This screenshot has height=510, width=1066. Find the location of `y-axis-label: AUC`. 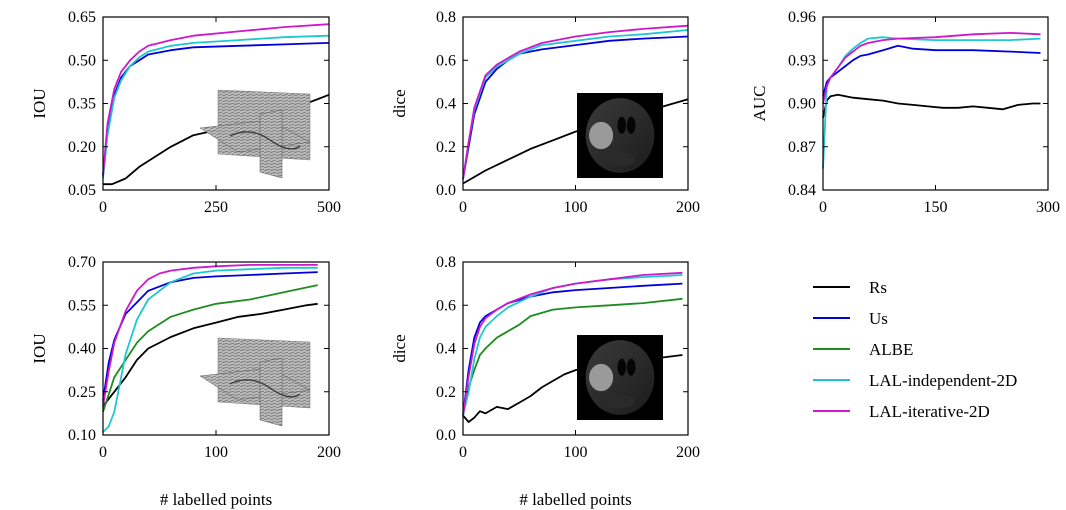

y-axis-label: AUC is located at coordinates (759, 104).